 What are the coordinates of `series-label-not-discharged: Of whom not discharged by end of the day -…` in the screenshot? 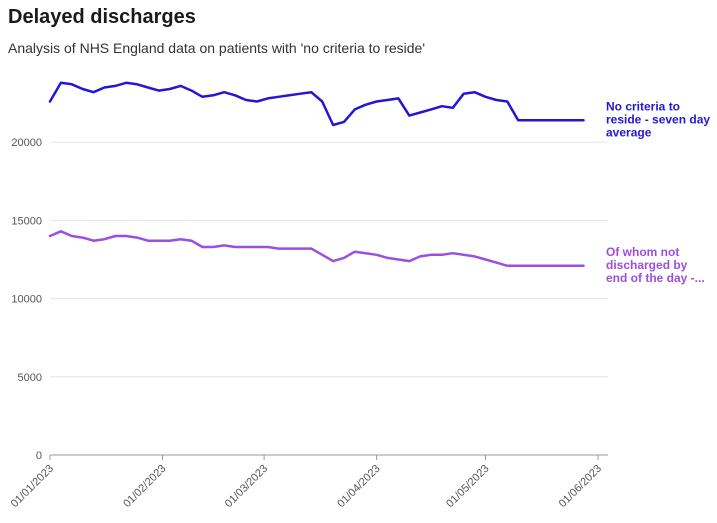 It's located at (655, 265).